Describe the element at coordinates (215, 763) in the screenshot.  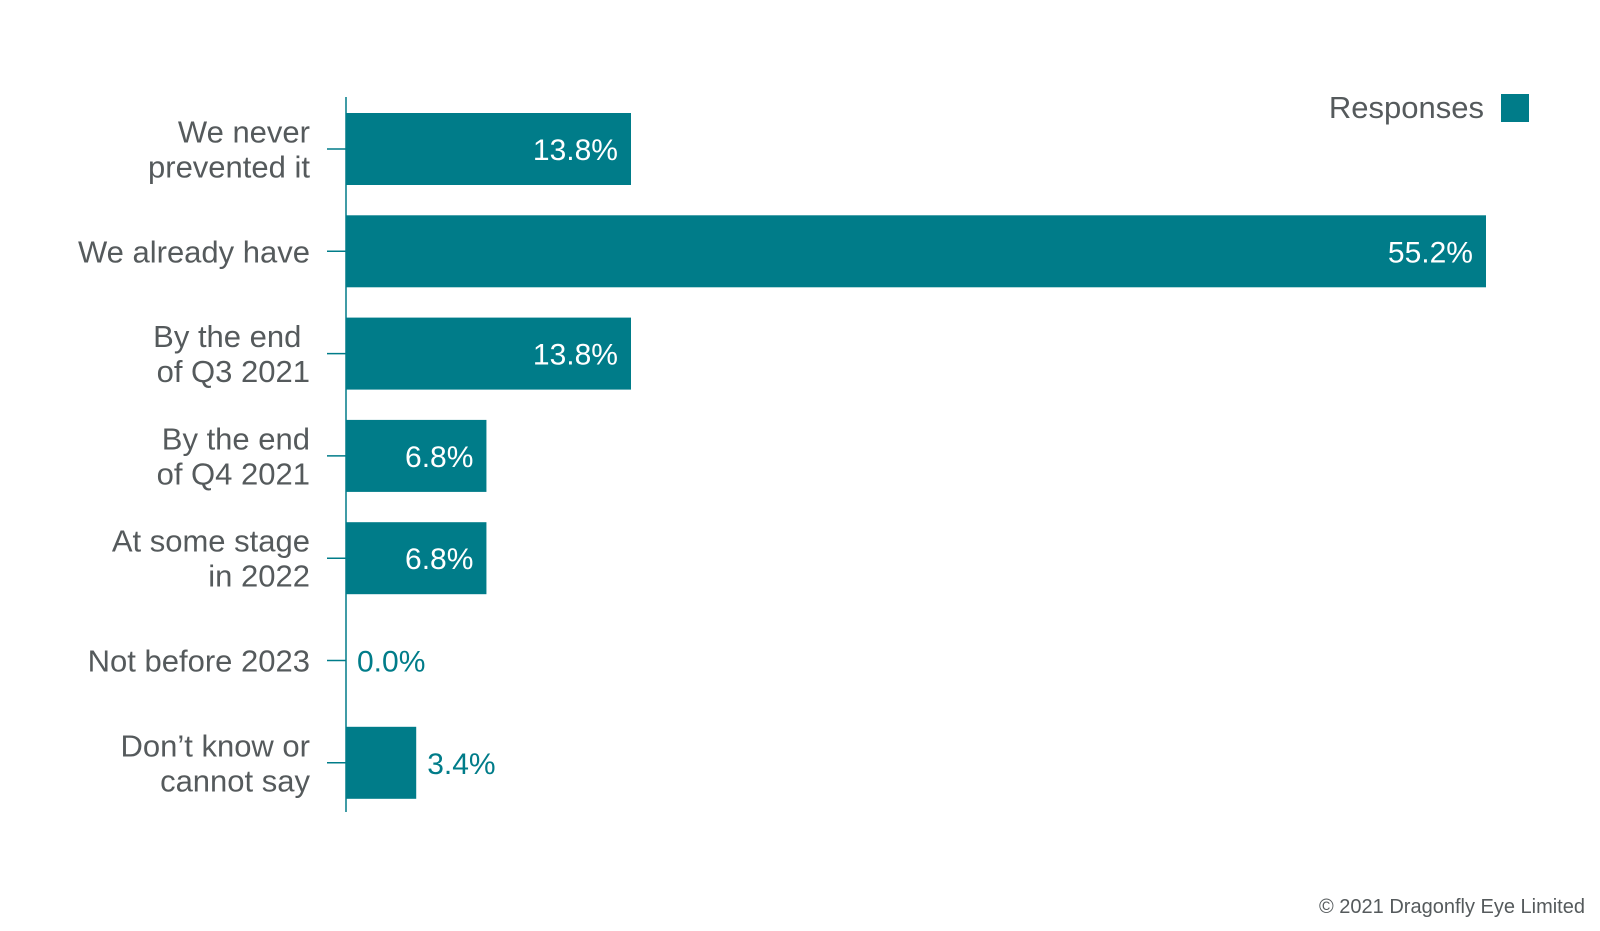
I see `category-label: Don’t know or cannot say` at that location.